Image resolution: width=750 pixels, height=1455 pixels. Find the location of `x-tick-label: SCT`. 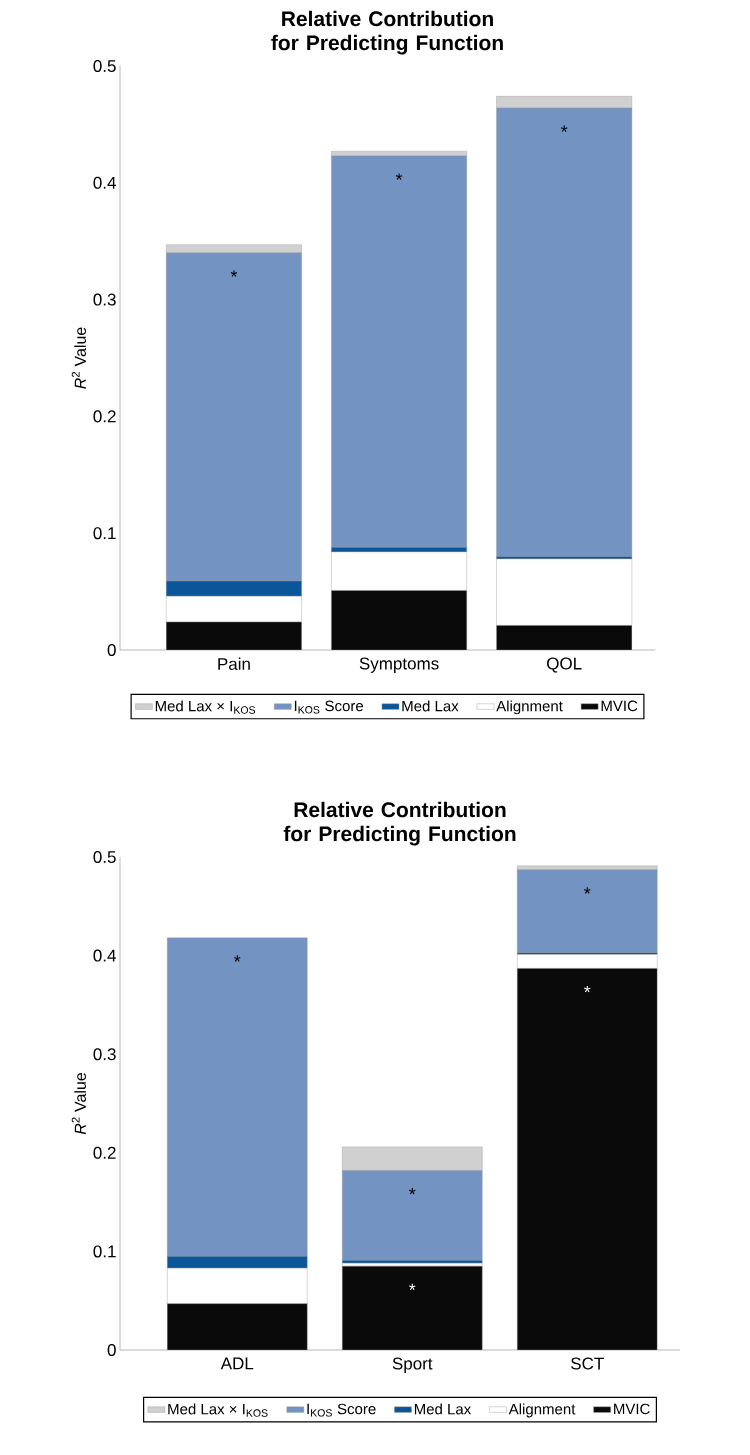

x-tick-label: SCT is located at coordinates (587, 1363).